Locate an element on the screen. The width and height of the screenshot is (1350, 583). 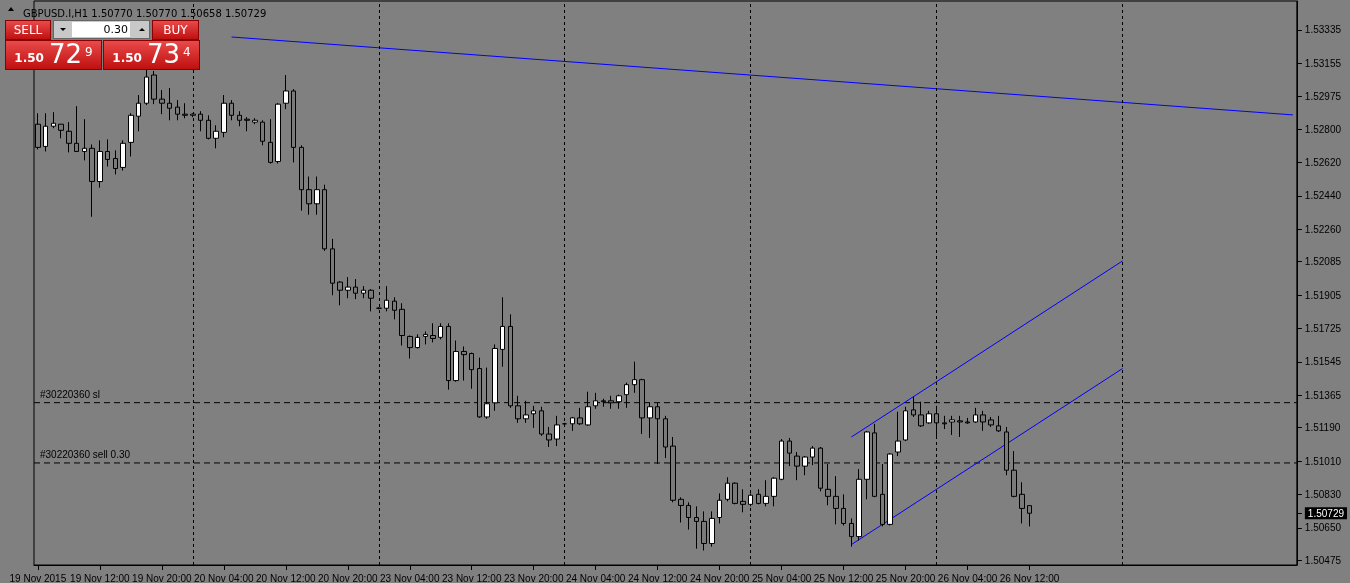
annotation: BUY is located at coordinates (175, 30).